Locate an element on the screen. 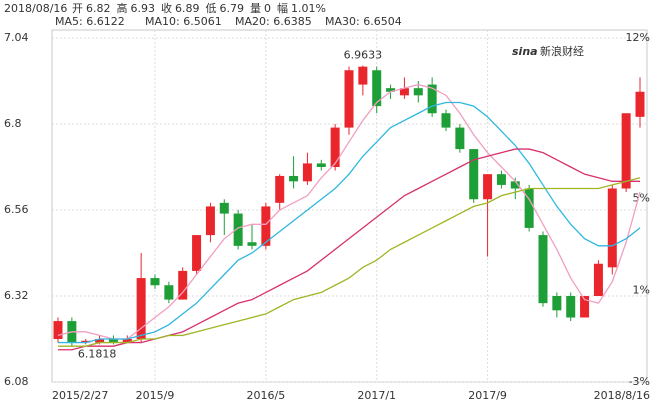 Image resolution: width=654 pixels, height=408 pixels. header-label: 量 is located at coordinates (255, 8).